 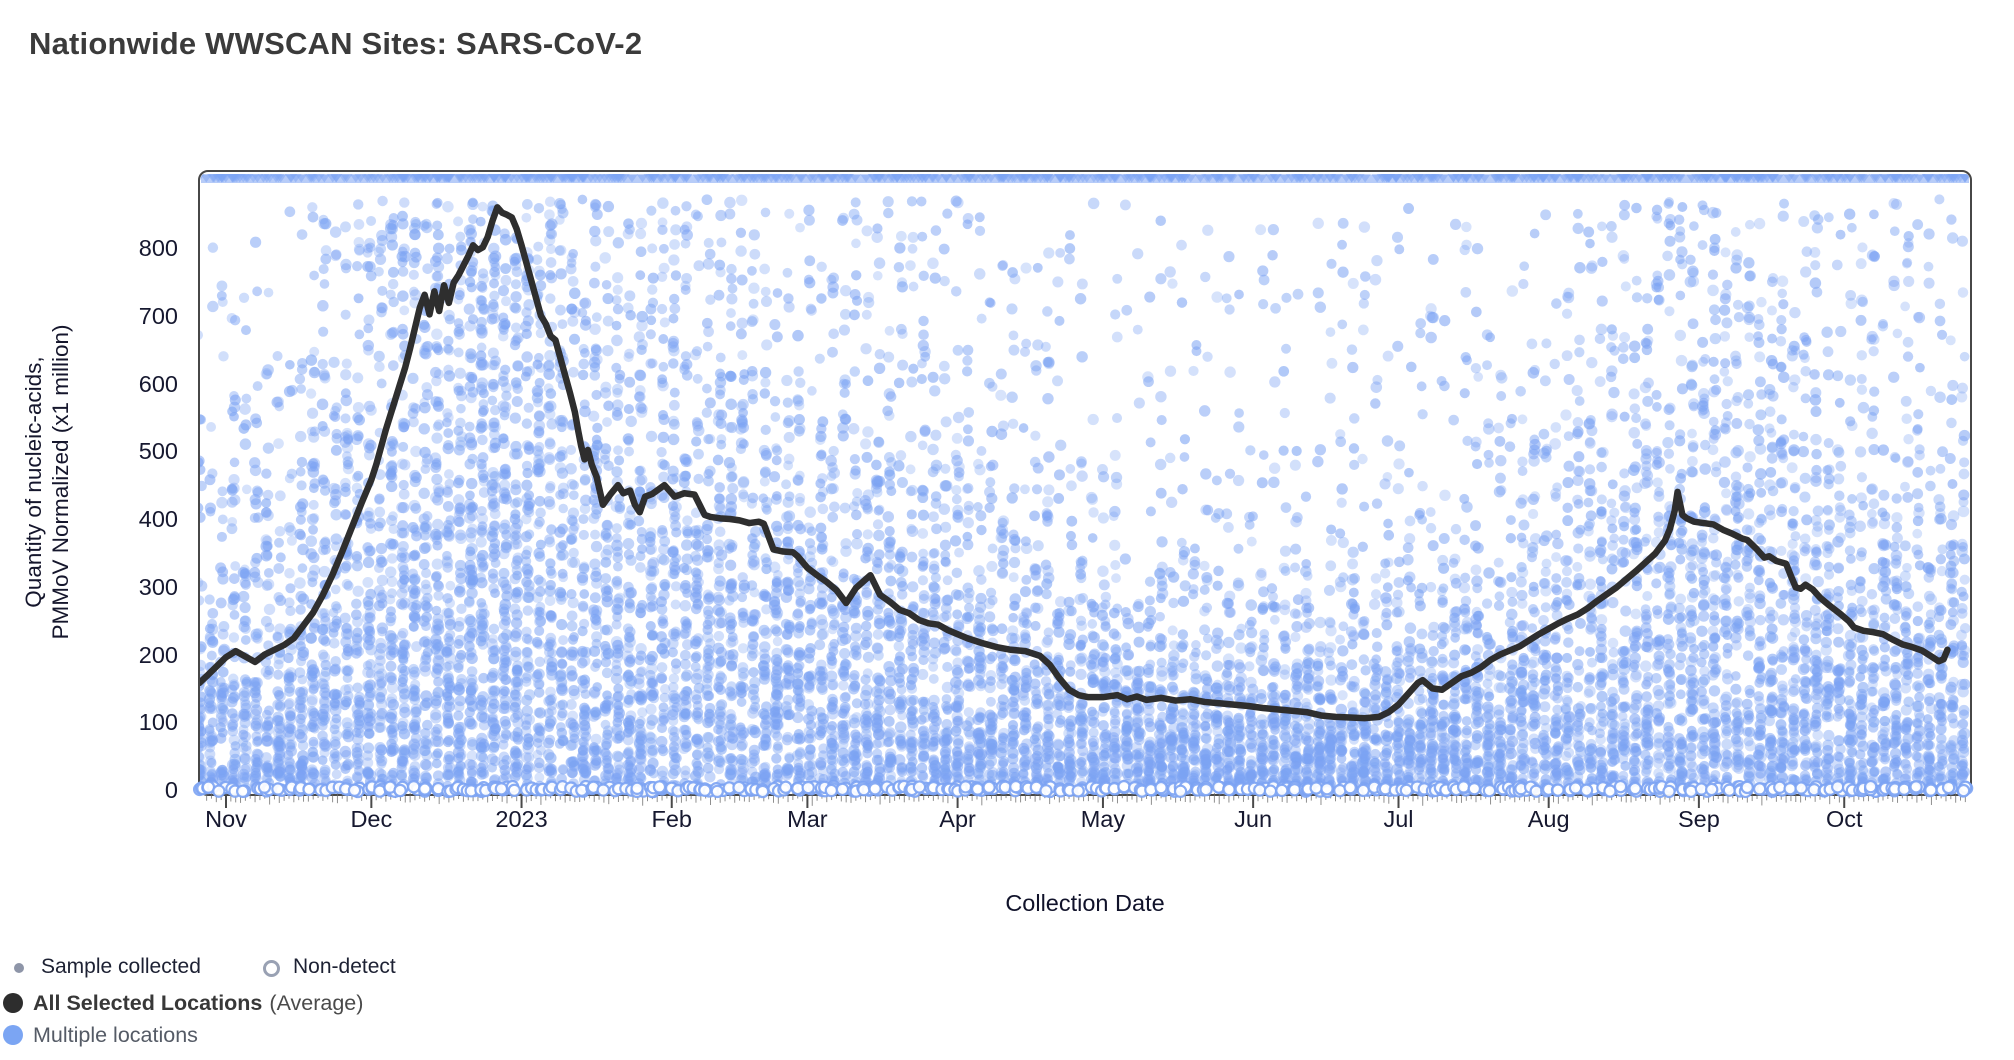 I want to click on y-tick-label: 300, so click(x=158, y=586).